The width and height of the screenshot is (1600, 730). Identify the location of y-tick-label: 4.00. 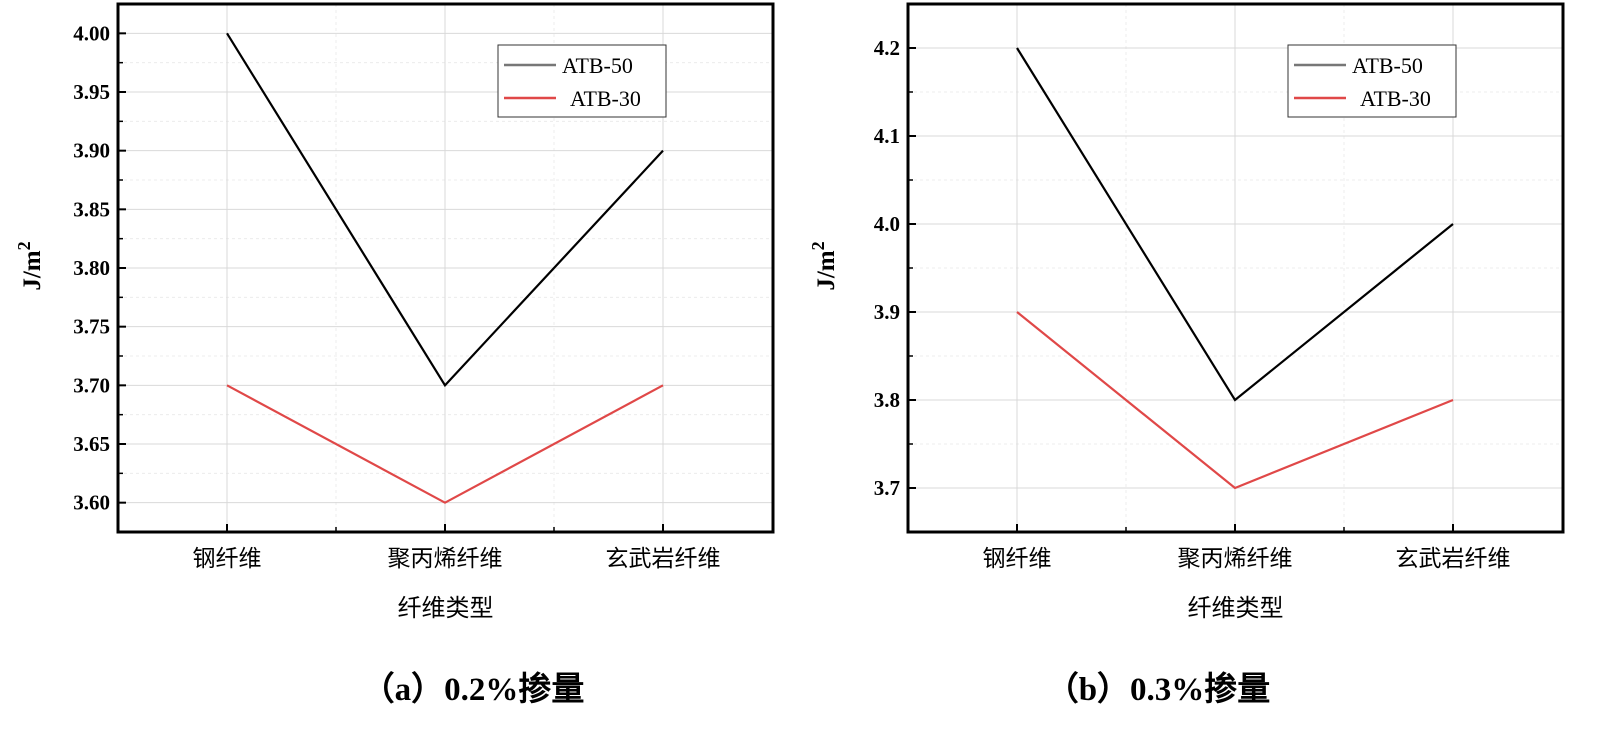
(91, 33).